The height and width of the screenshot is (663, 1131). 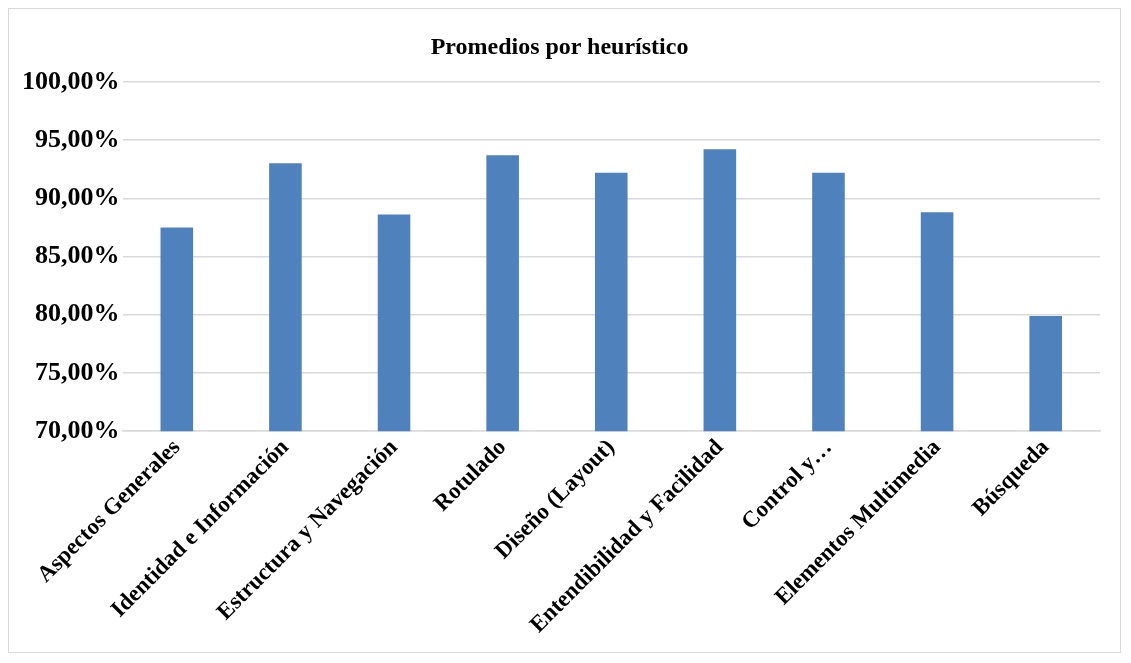 What do you see at coordinates (77, 196) in the screenshot?
I see `y-tick-label: 90,00%` at bounding box center [77, 196].